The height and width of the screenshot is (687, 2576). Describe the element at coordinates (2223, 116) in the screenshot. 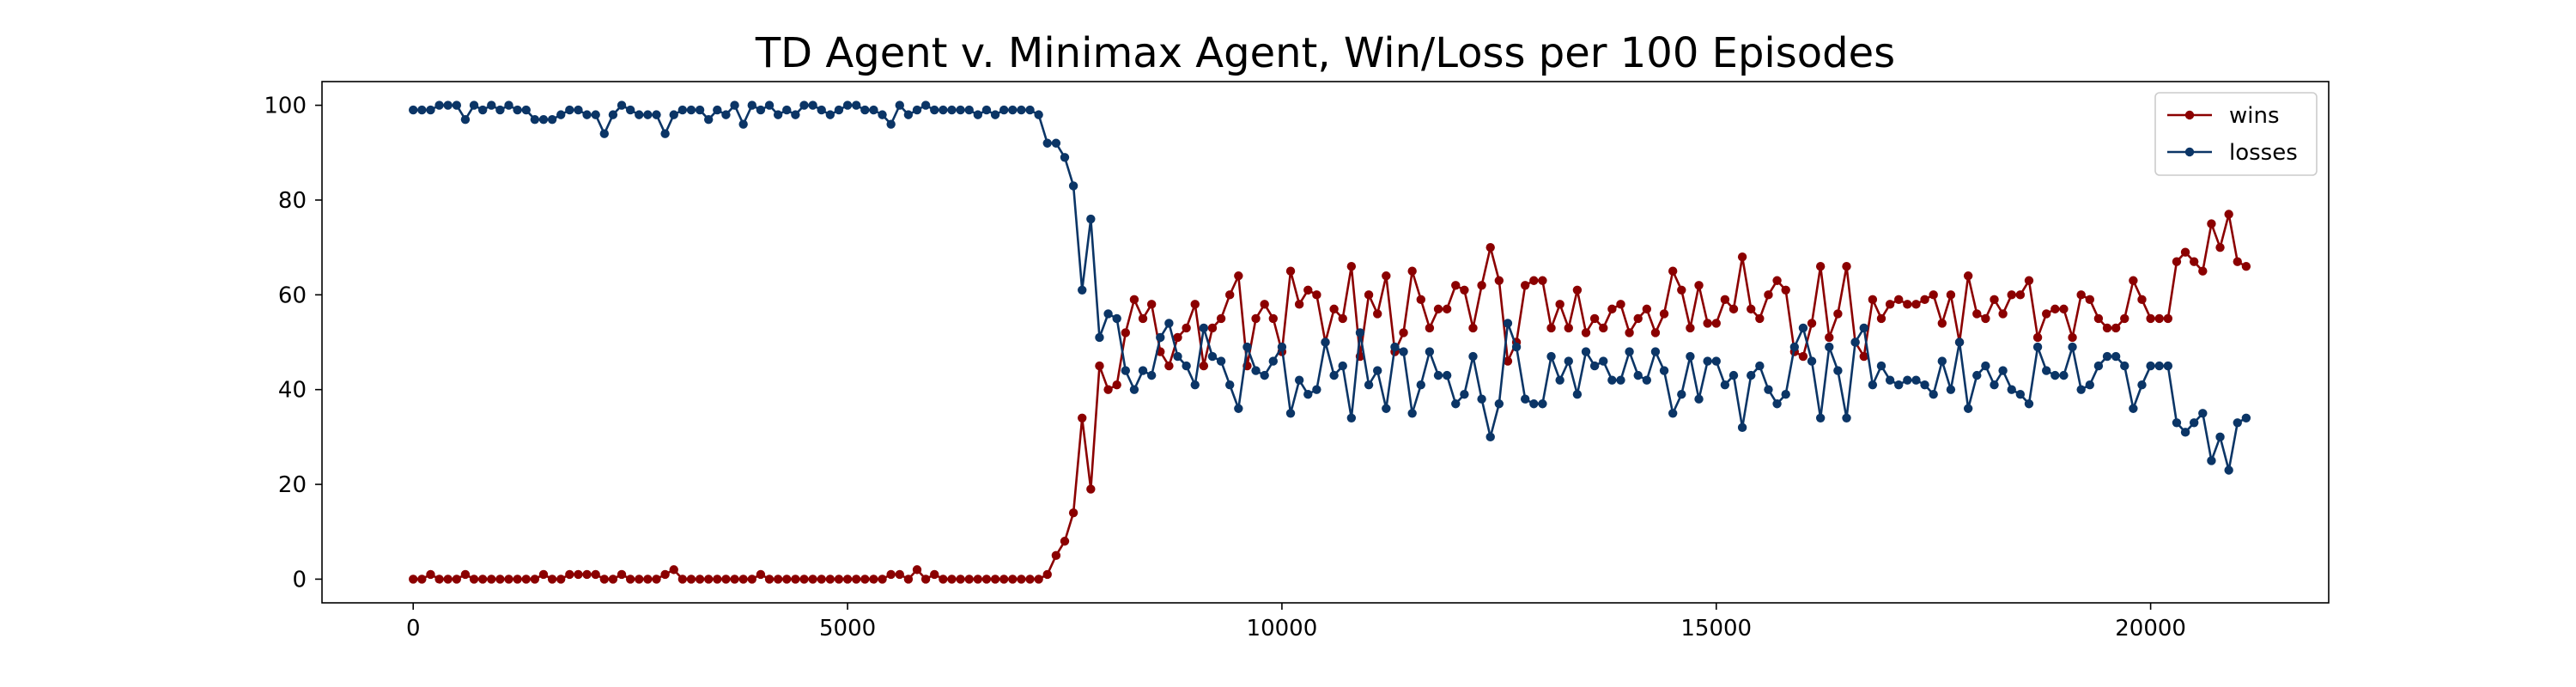

I see `legend-item-wins: wins` at that location.